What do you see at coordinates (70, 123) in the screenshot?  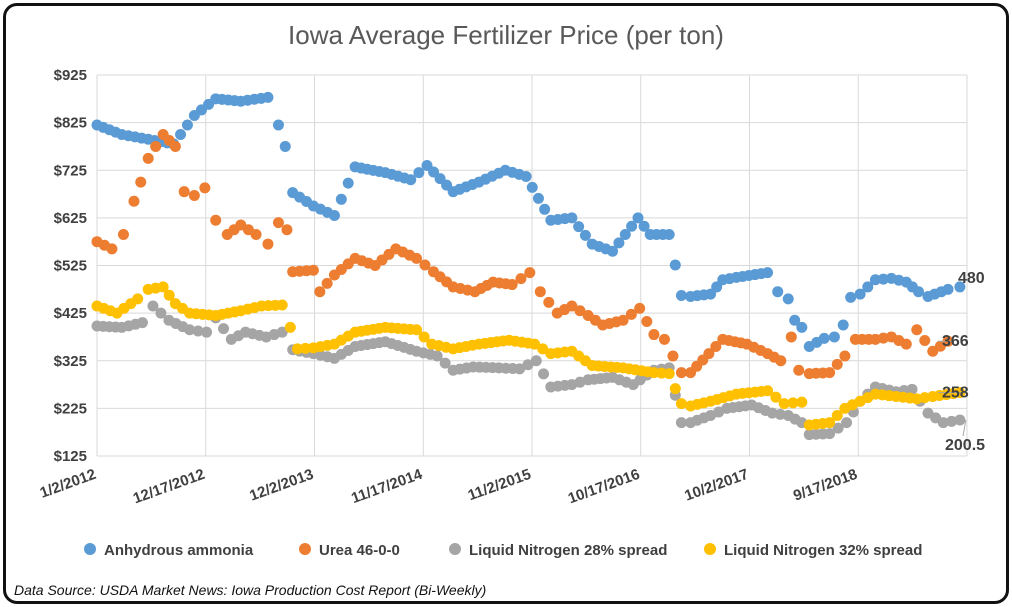 I see `y-tick-label: $825` at bounding box center [70, 123].